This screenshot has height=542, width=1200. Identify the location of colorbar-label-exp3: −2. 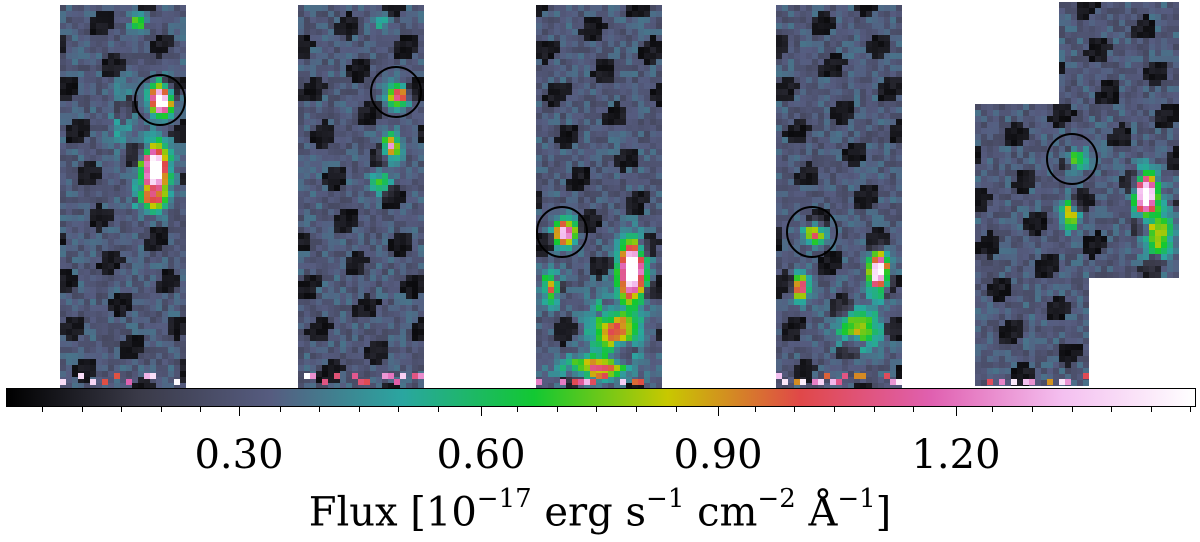
(776, 499).